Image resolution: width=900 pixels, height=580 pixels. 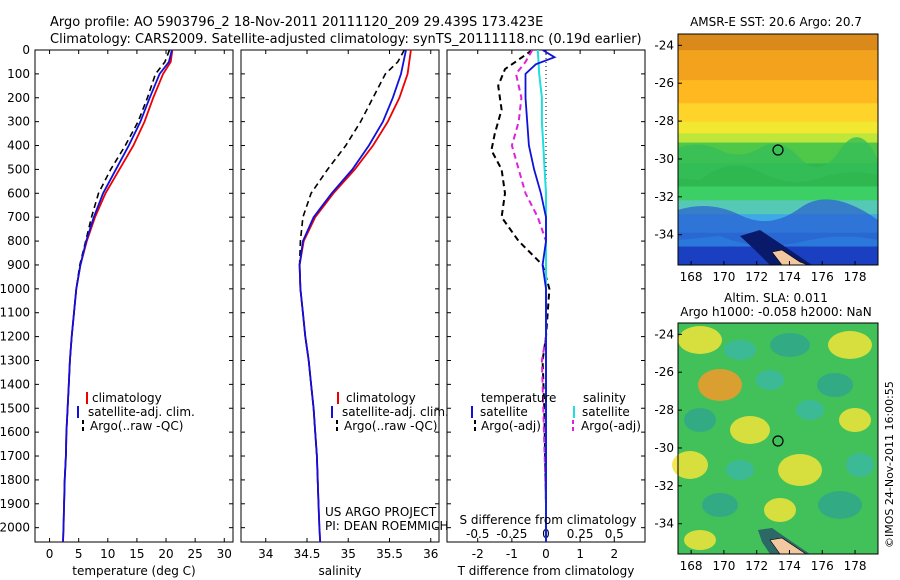 I want to click on temperature-lines, so click(x=118, y=296).